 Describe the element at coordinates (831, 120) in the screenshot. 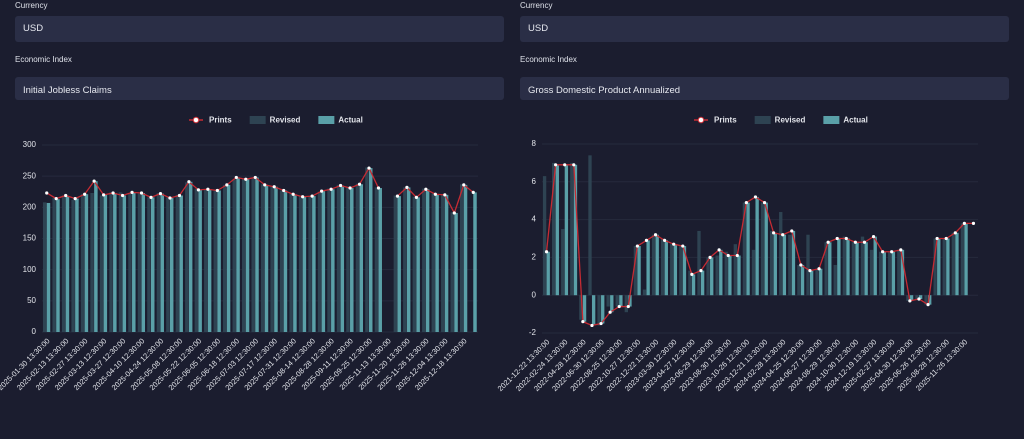

I see `legend-swatch` at that location.